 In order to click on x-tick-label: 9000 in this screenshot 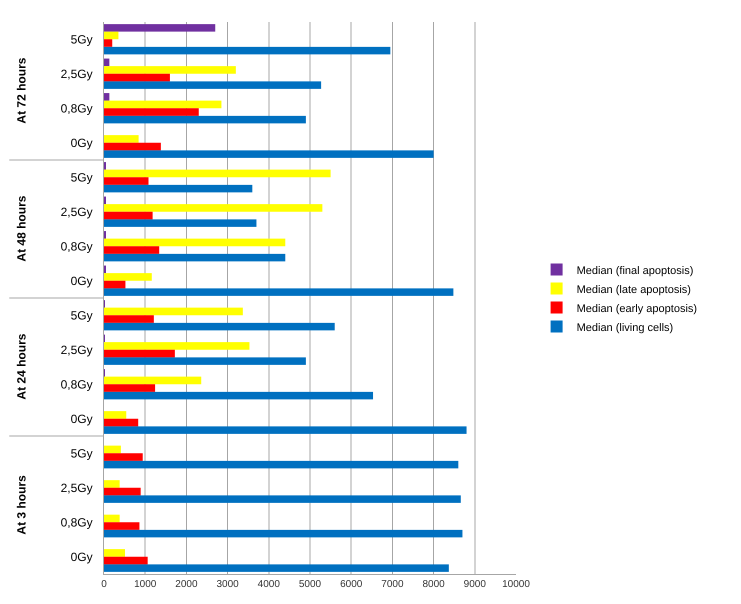, I will do `click(475, 584)`.